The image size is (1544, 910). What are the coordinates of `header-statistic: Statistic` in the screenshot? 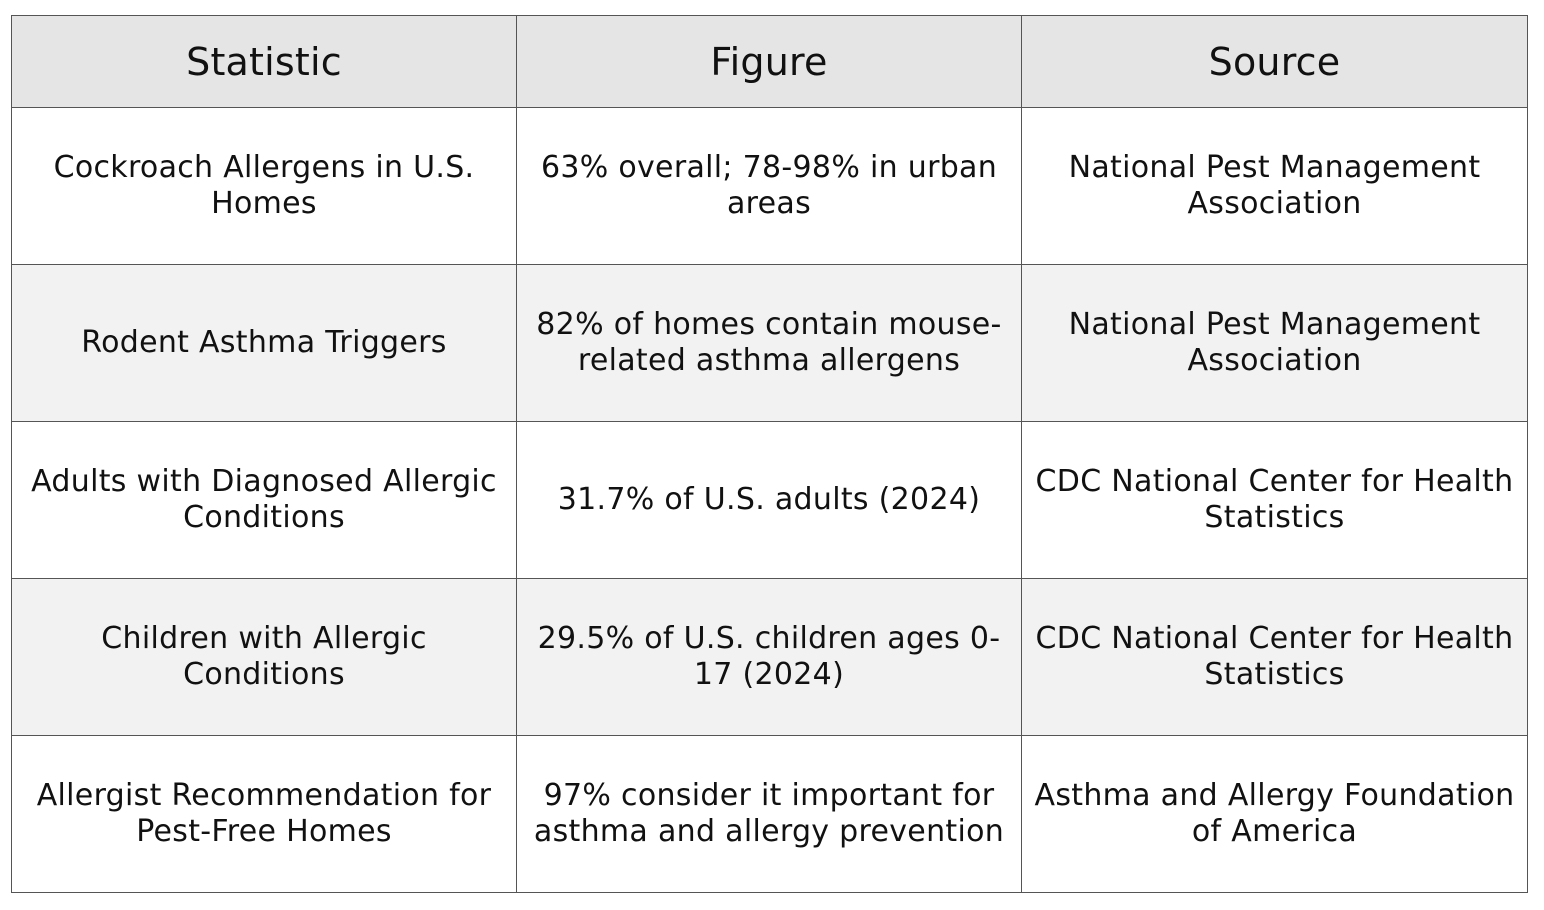 It's located at (264, 61).